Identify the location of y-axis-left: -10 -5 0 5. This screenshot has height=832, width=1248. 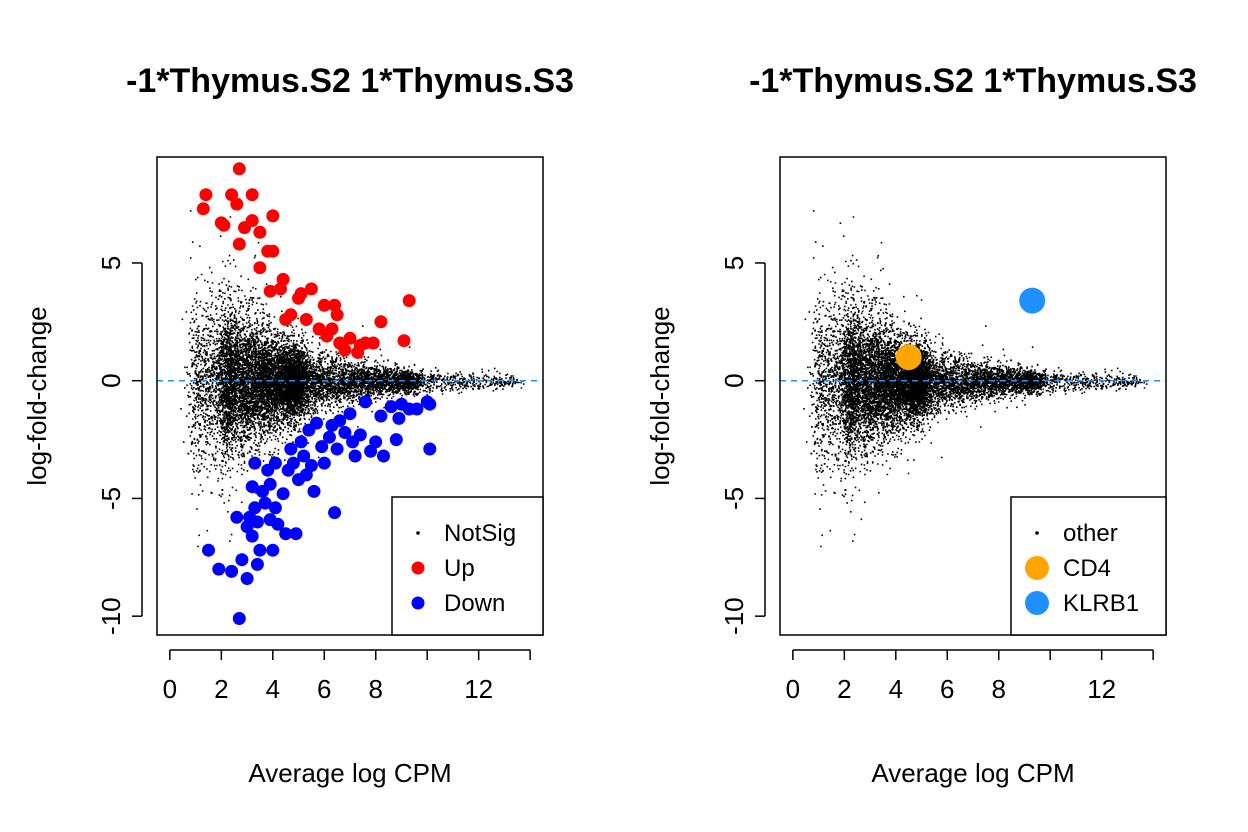
(119, 445).